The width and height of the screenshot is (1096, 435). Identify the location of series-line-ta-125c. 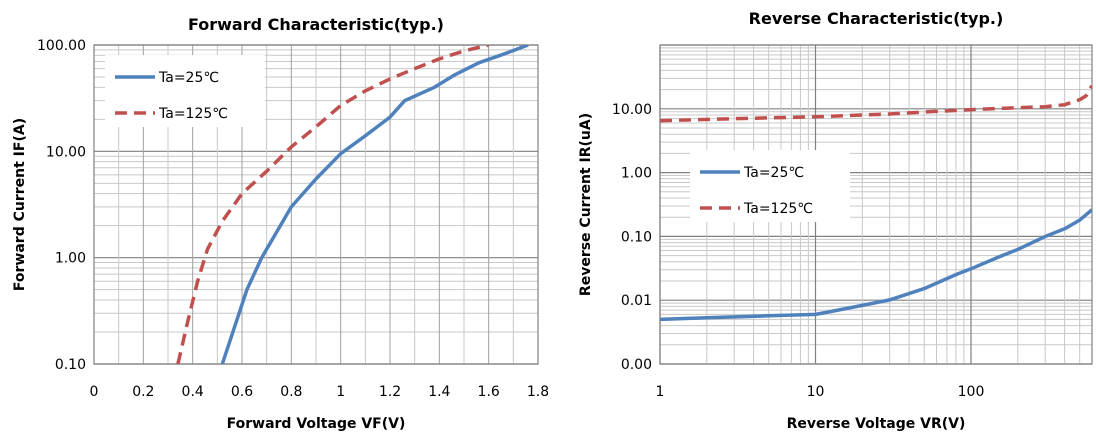
(876, 103).